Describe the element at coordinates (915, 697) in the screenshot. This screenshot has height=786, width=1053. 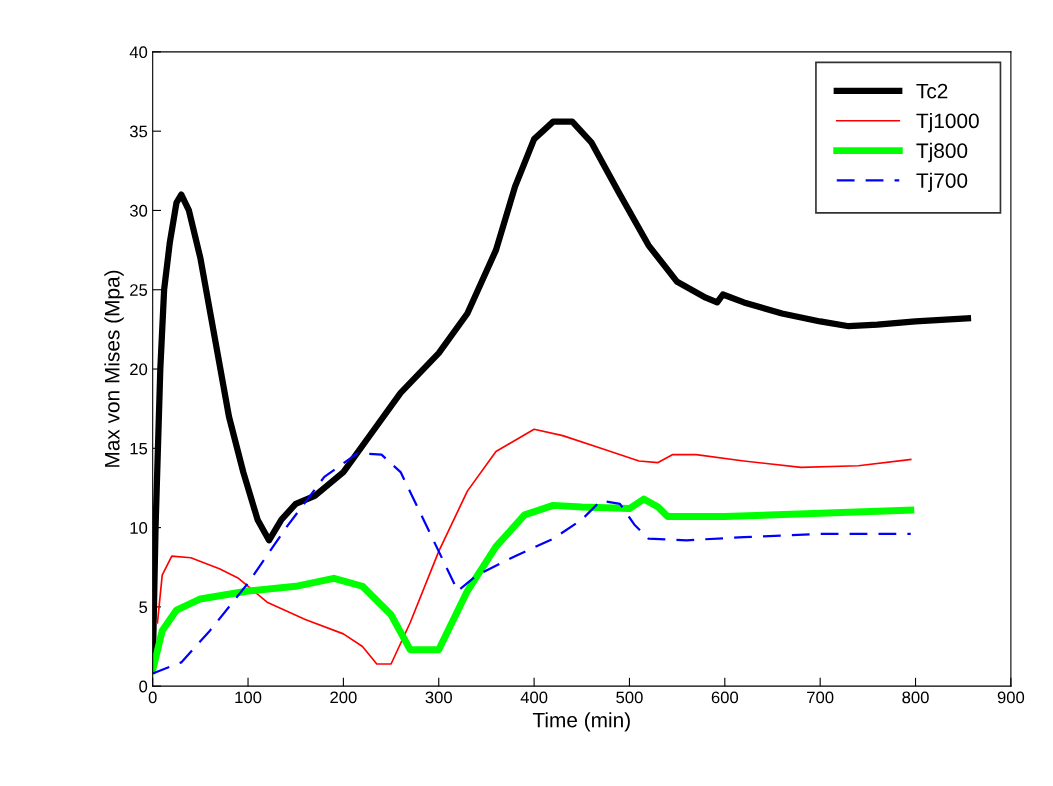
I see `x-tick-label: 800` at that location.